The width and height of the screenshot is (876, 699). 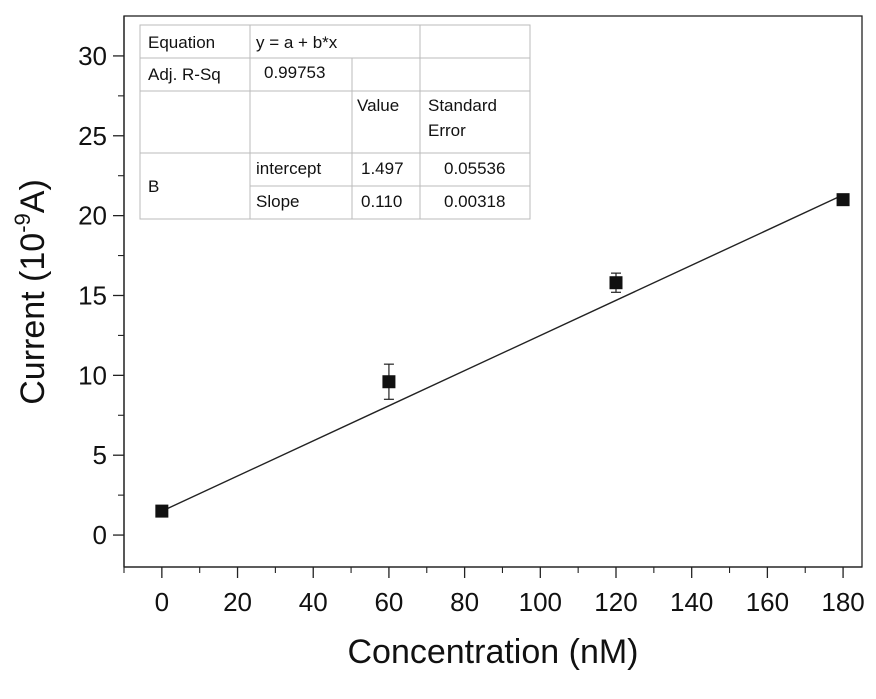 I want to click on x-axis-title: Concentration (nM), so click(x=492, y=652).